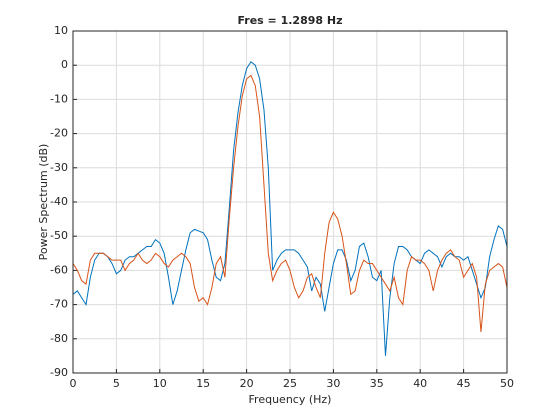  I want to click on y-tick-label: -70, so click(59, 304).